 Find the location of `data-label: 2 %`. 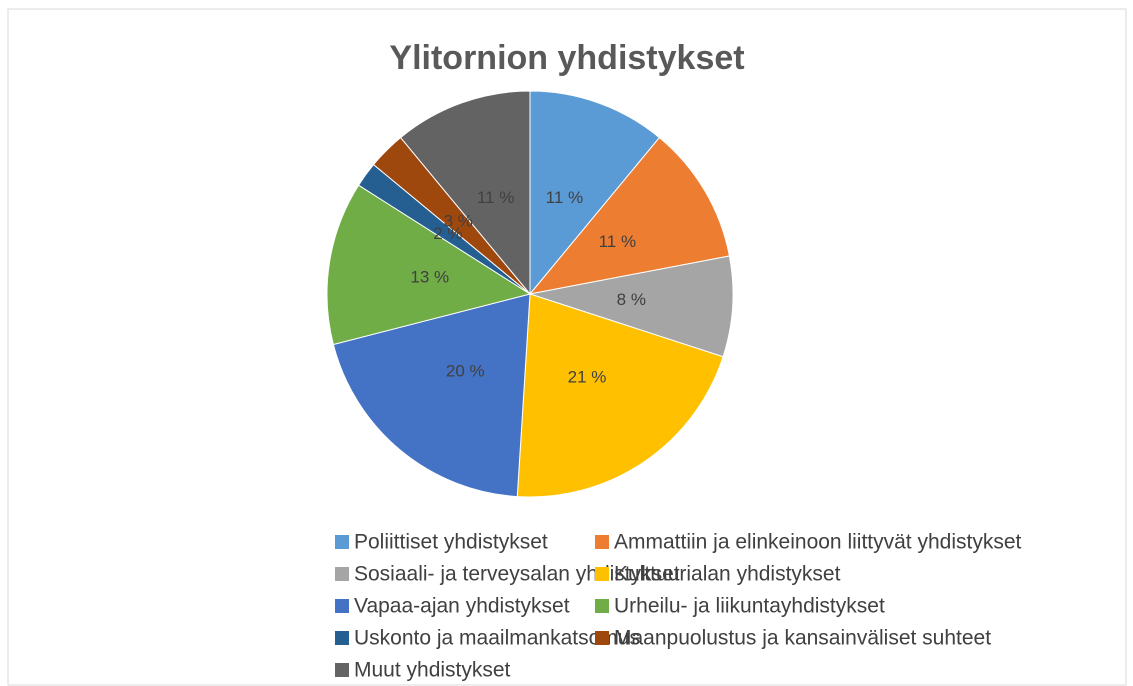

data-label: 2 % is located at coordinates (447, 233).